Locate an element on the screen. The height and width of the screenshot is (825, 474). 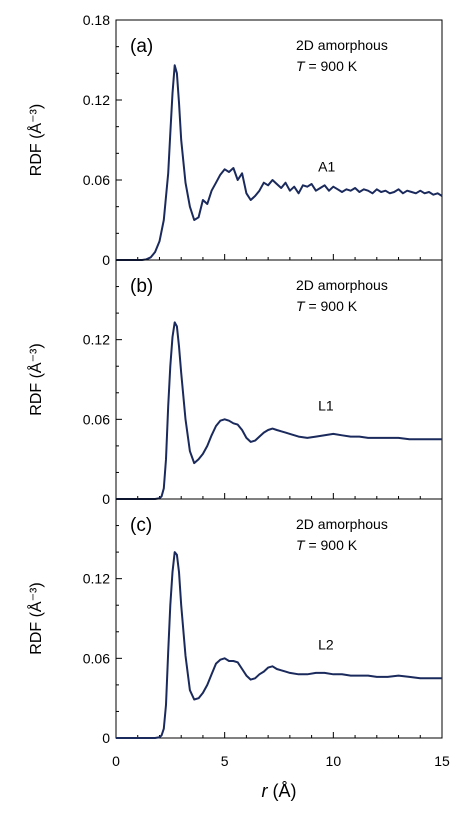
x-tick-label: 0 is located at coordinates (116, 761).